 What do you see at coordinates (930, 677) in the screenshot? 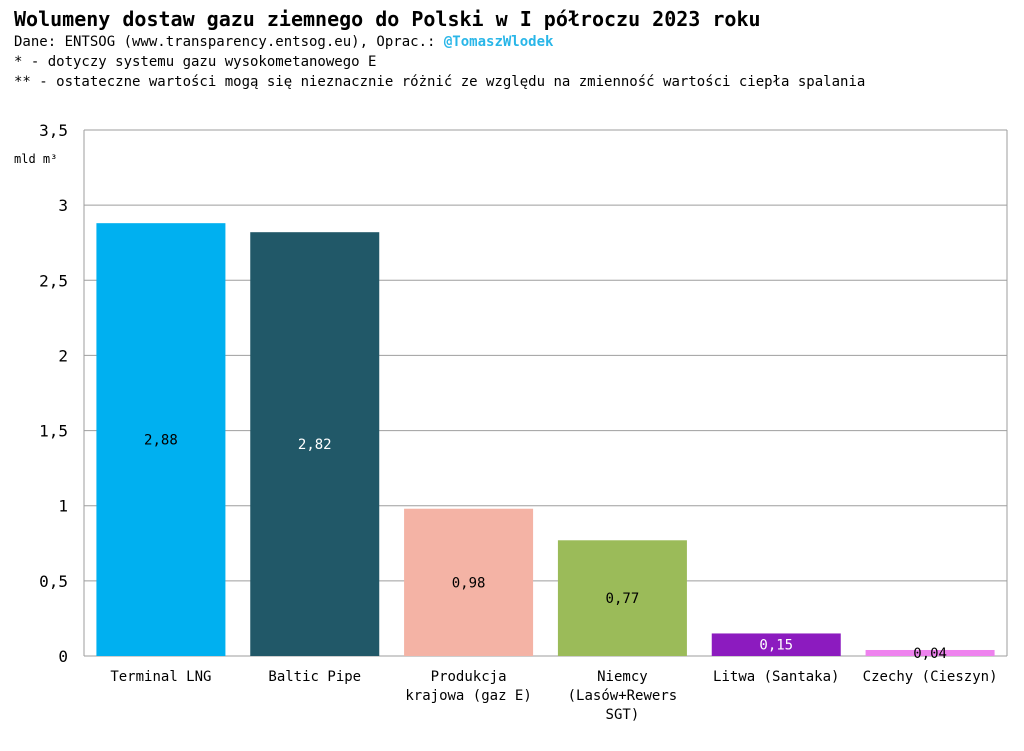
I see `x-tick-label: Czechy (Cieszyn)` at bounding box center [930, 677].